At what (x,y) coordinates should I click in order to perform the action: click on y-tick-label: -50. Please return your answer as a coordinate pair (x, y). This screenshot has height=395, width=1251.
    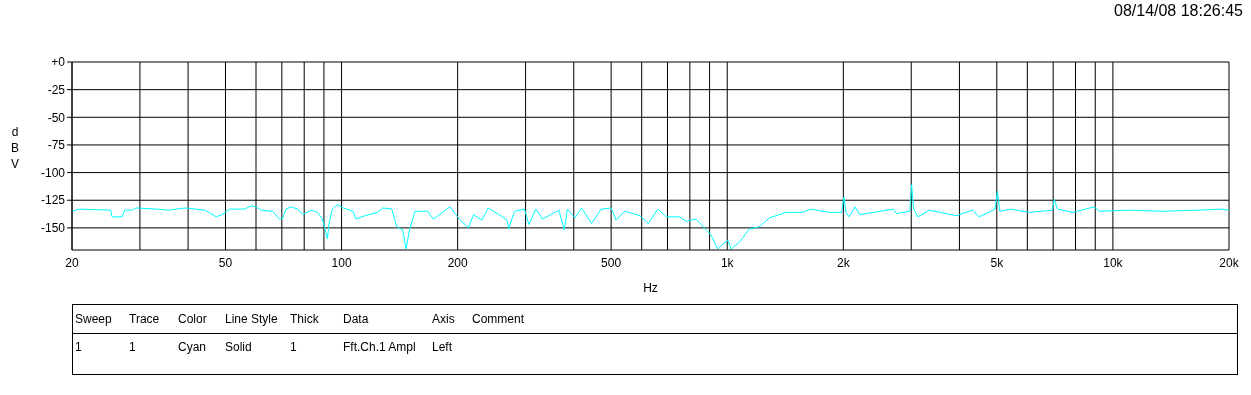
    Looking at the image, I should click on (56, 117).